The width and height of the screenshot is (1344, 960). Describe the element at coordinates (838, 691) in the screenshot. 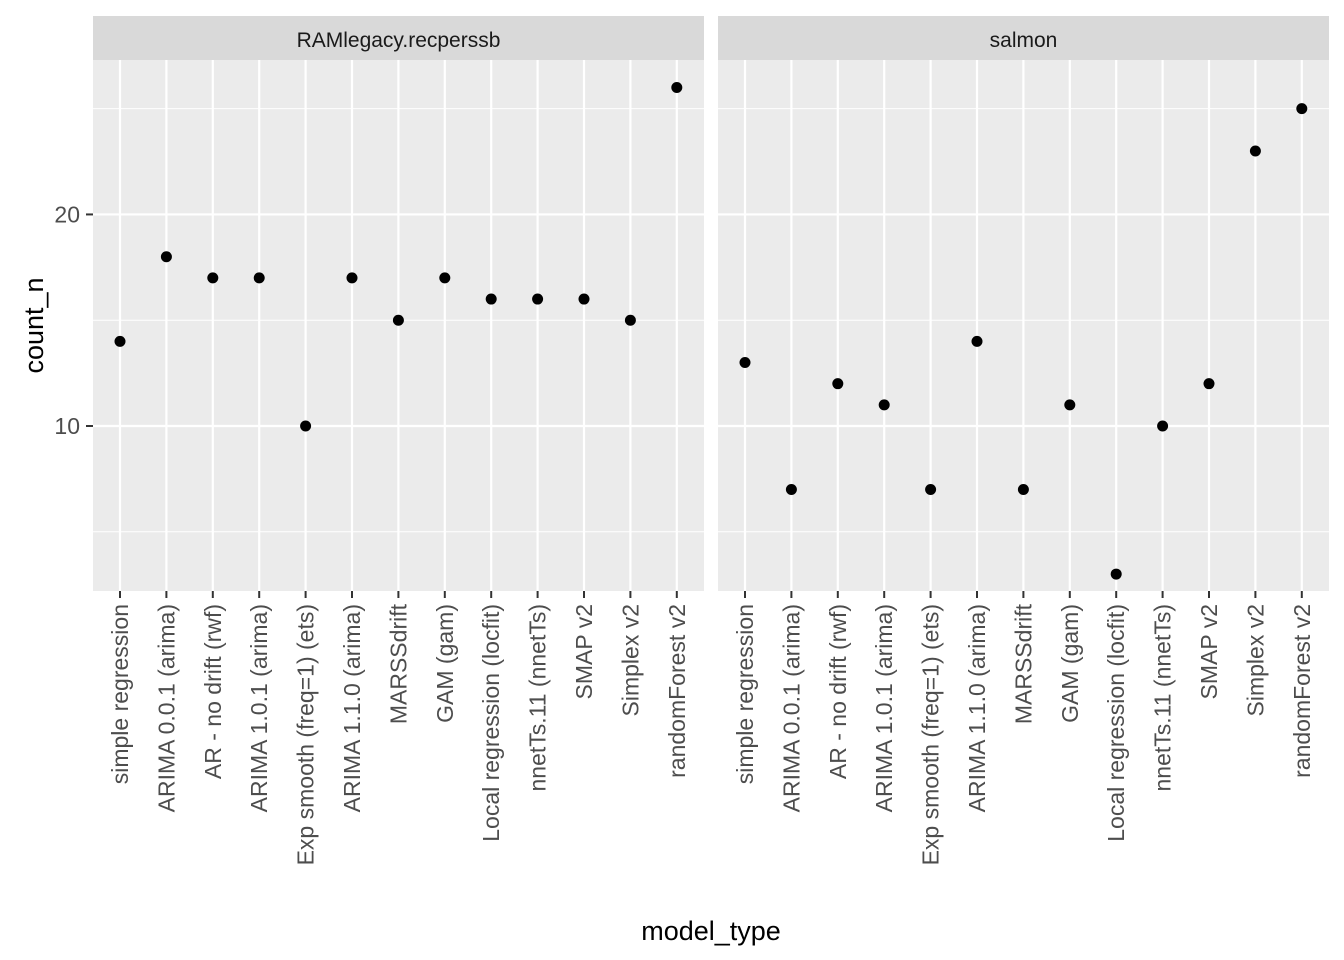

I see `panel-2-x-tick-label: AR - no drift (rwf)` at that location.